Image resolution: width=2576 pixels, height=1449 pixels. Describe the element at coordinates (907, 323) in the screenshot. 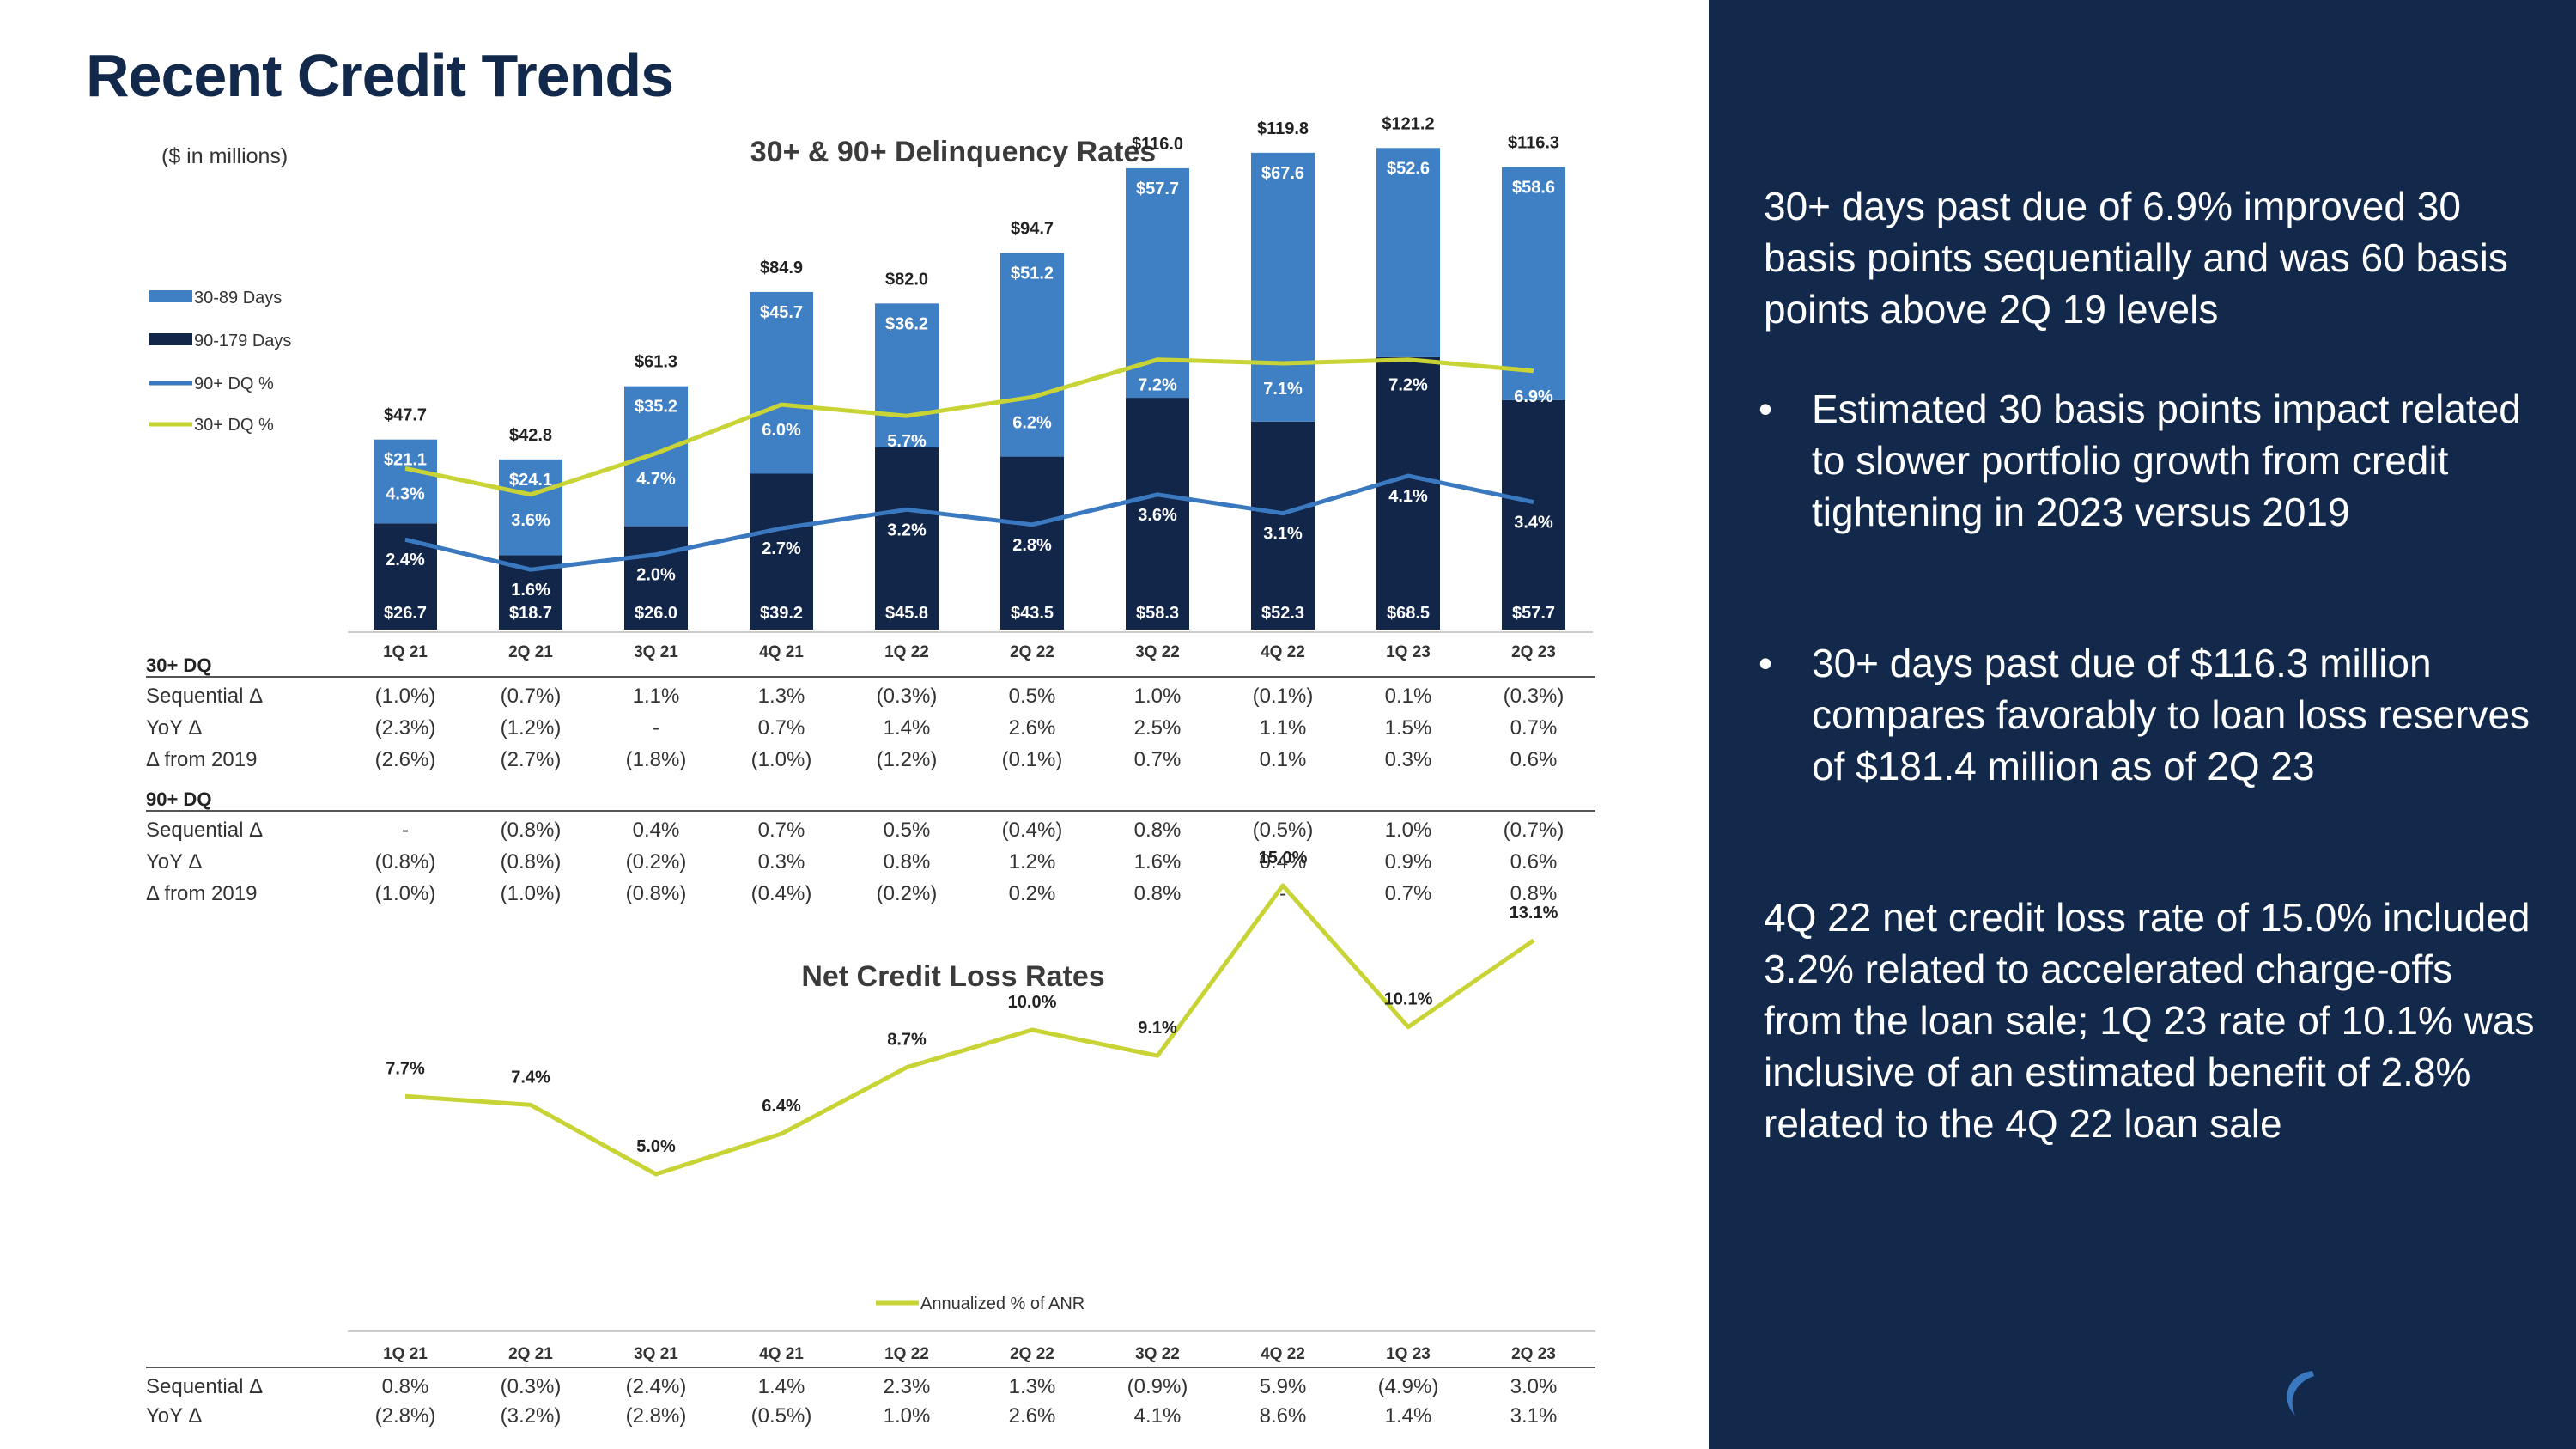

I see `bar-30-89-label: $36.2` at that location.